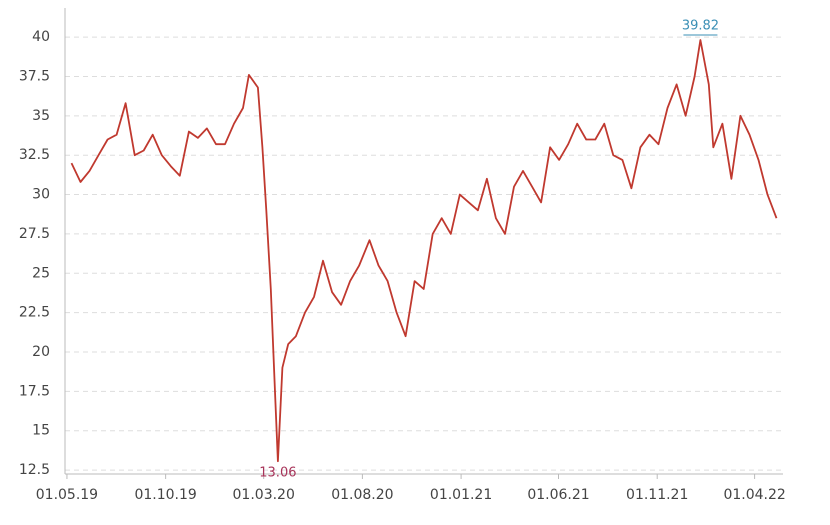 The width and height of the screenshot is (830, 525). What do you see at coordinates (754, 495) in the screenshot?
I see `x-tick-label: 01.04.22` at bounding box center [754, 495].